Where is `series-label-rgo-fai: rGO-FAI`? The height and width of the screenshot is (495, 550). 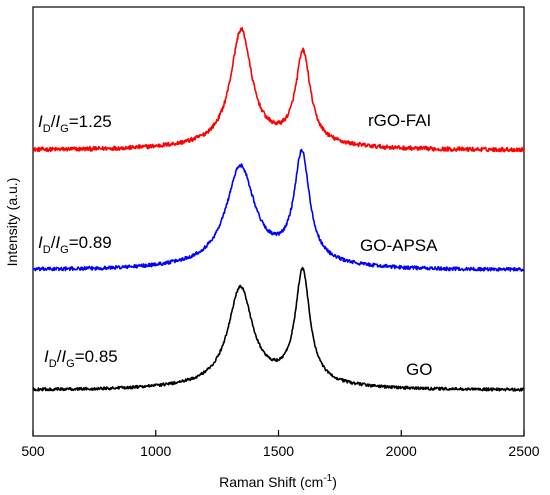 series-label-rgo-fai: rGO-FAI is located at coordinates (399, 120).